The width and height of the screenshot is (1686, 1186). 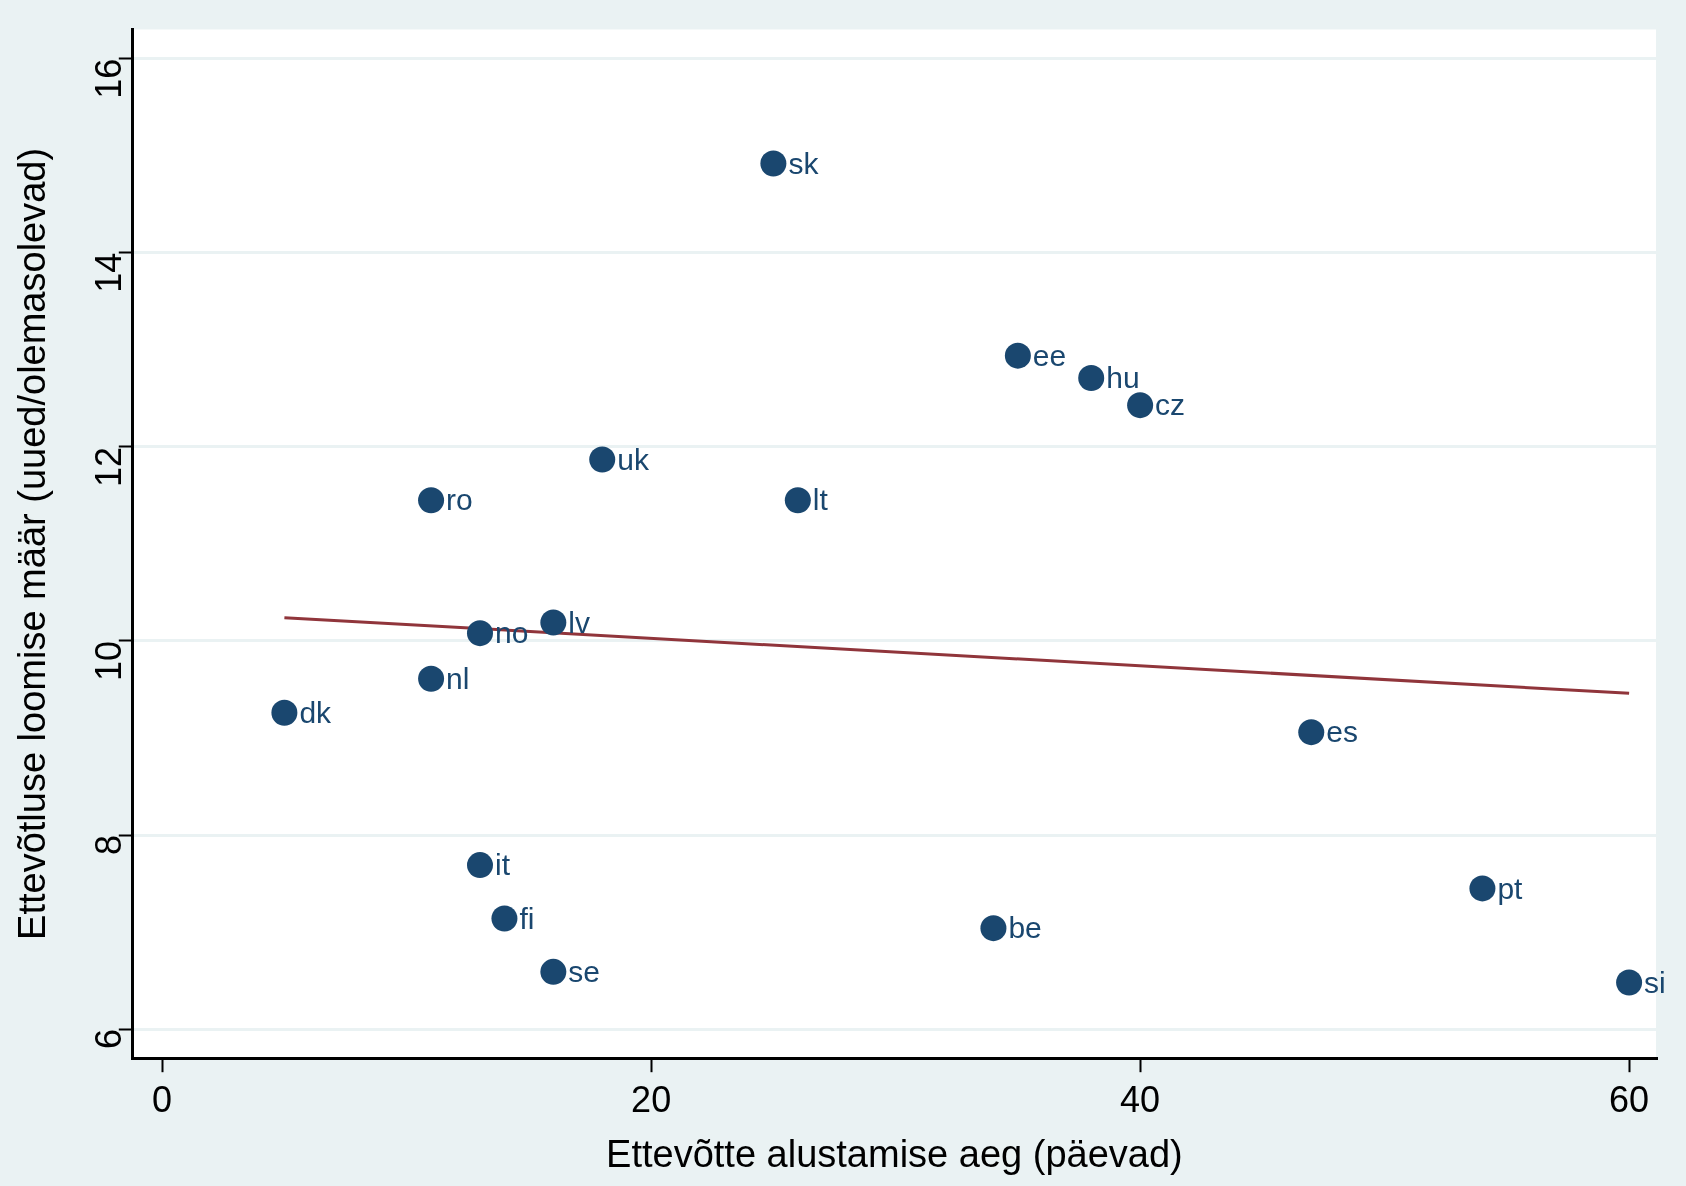 What do you see at coordinates (1123, 378) in the screenshot?
I see `data-label: hu` at bounding box center [1123, 378].